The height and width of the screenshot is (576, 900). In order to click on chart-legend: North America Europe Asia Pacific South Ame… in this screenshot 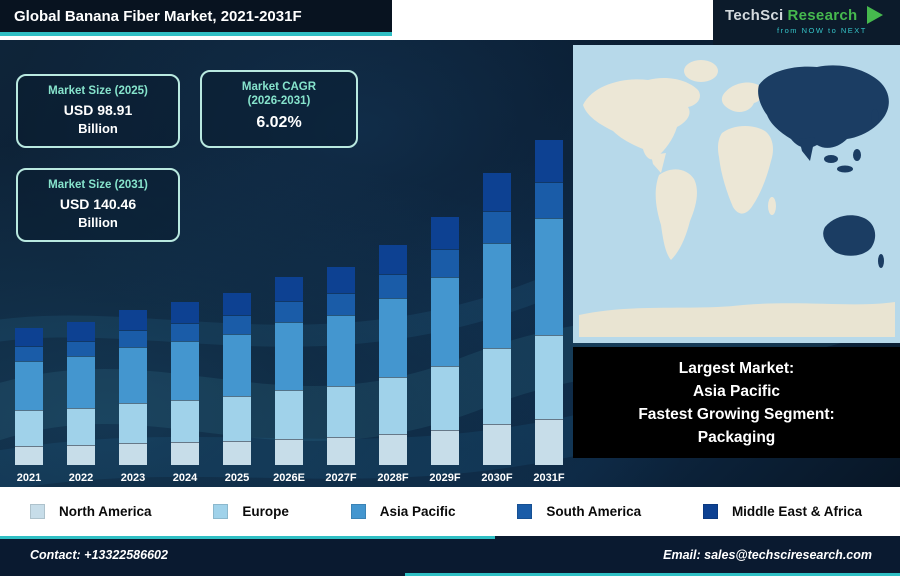, I will do `click(450, 511)`.